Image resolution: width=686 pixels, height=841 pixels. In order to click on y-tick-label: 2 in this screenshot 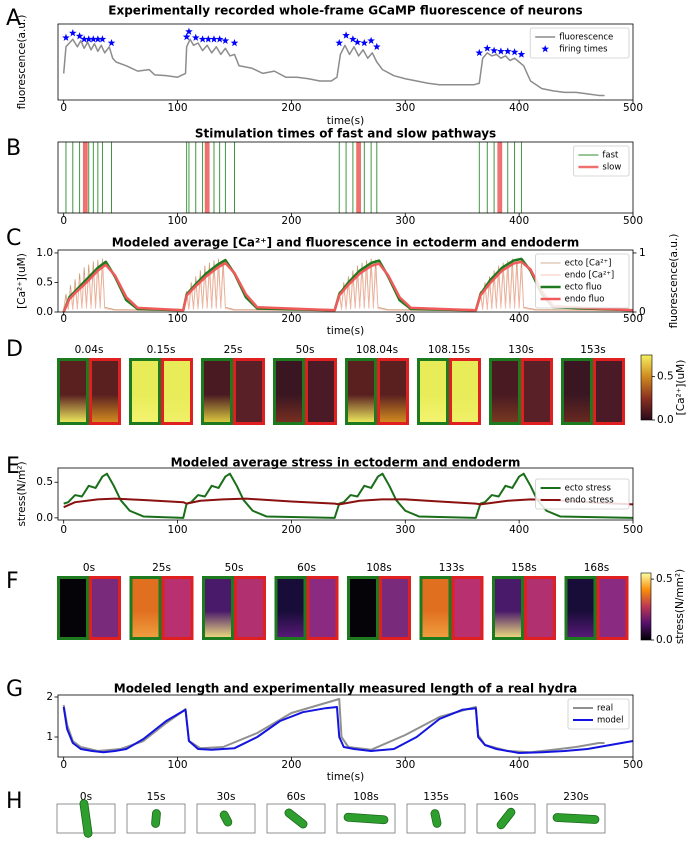, I will do `click(49, 697)`.